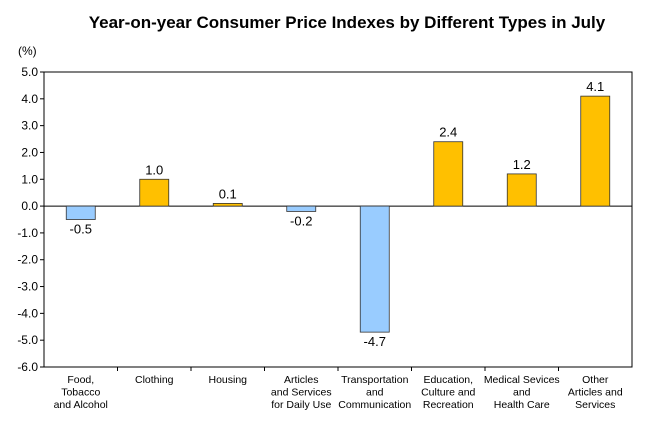 This screenshot has height=440, width=660. What do you see at coordinates (448, 393) in the screenshot?
I see `category-label: Culture and` at bounding box center [448, 393].